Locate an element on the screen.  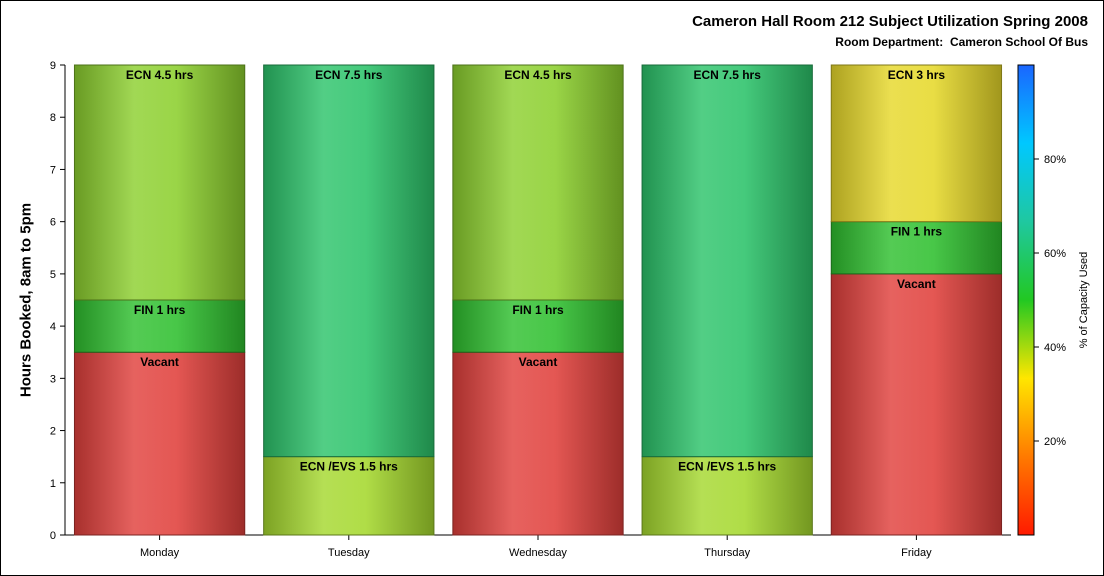
y-tick-label: 2 is located at coordinates (53, 432).